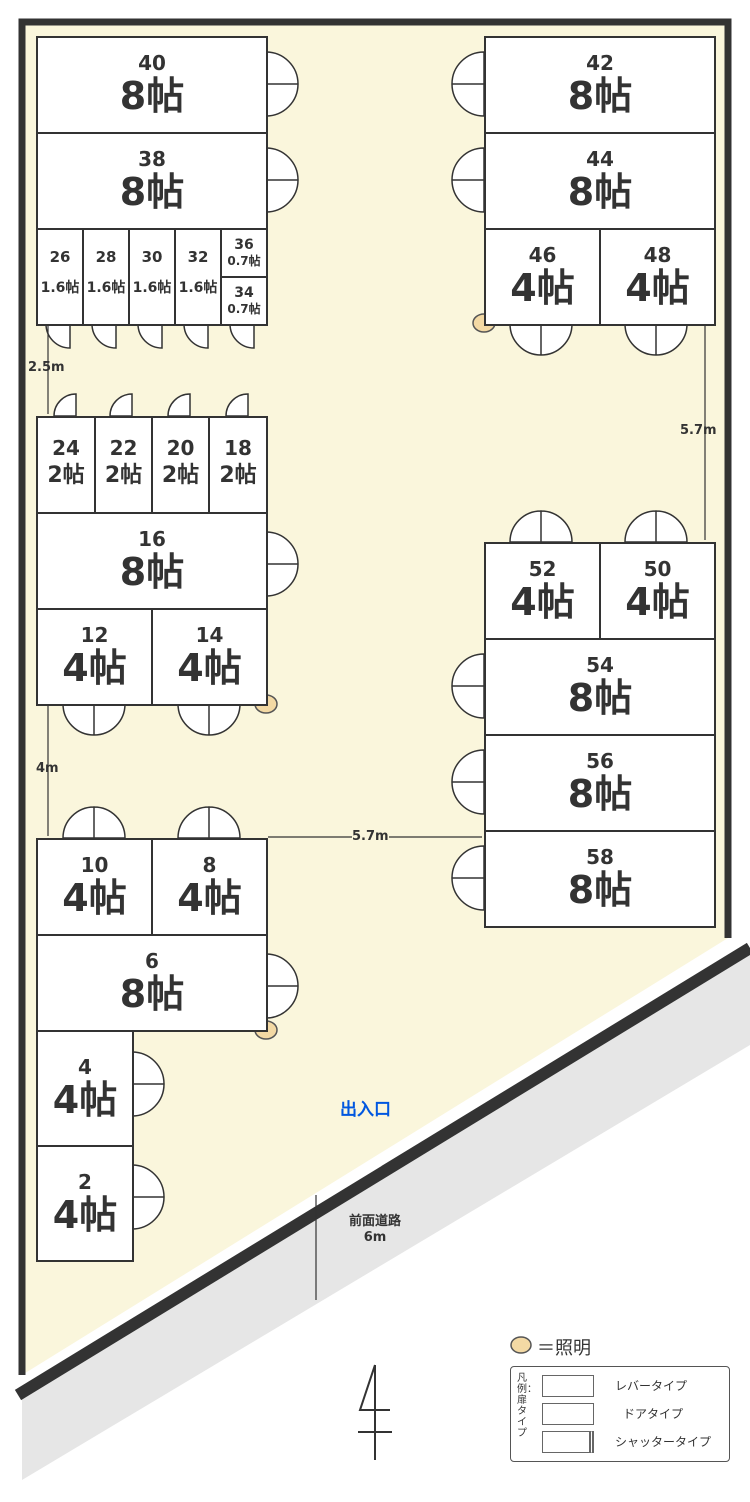  What do you see at coordinates (46, 367) in the screenshot?
I see `dimension-label: 2.5m` at bounding box center [46, 367].